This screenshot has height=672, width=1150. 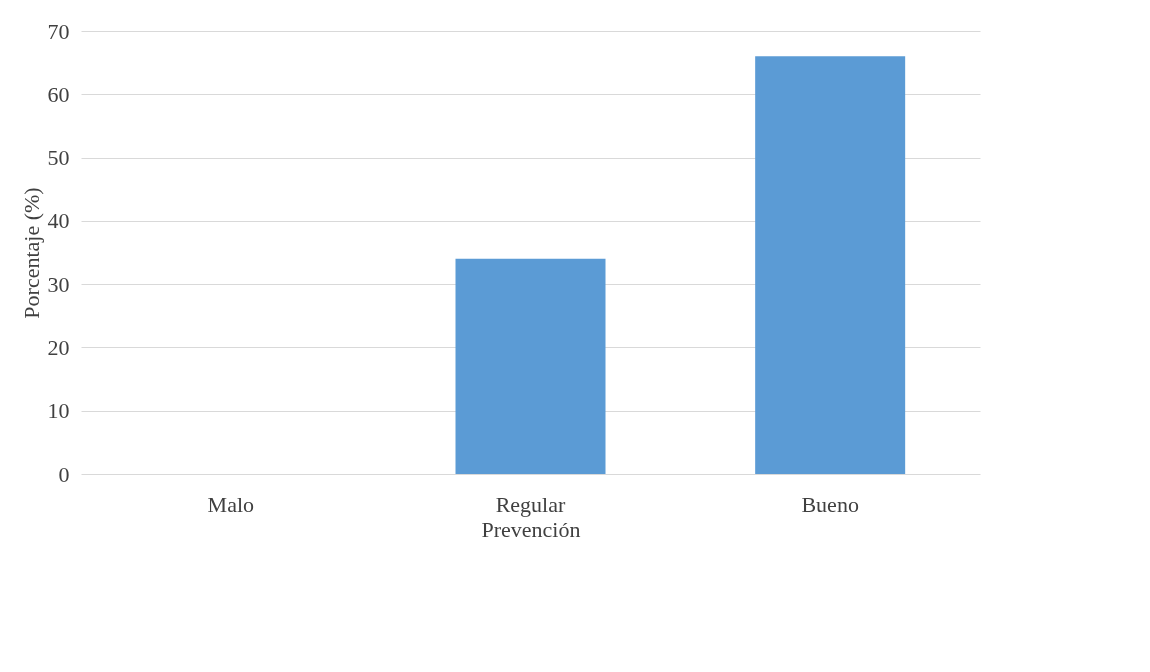 What do you see at coordinates (58, 31) in the screenshot?
I see `y-tick-label: 70` at bounding box center [58, 31].